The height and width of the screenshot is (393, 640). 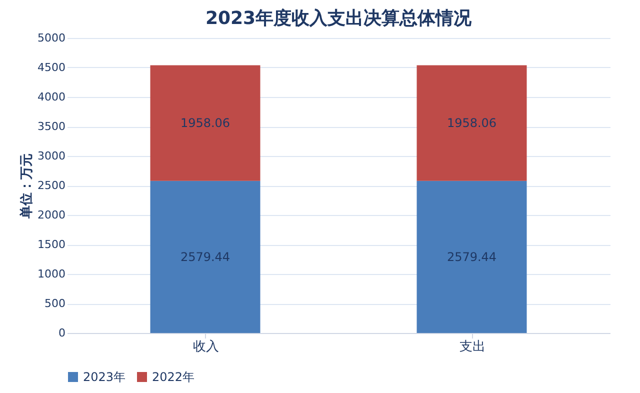 What do you see at coordinates (104, 377) in the screenshot?
I see `legend-label: 2023年` at bounding box center [104, 377].